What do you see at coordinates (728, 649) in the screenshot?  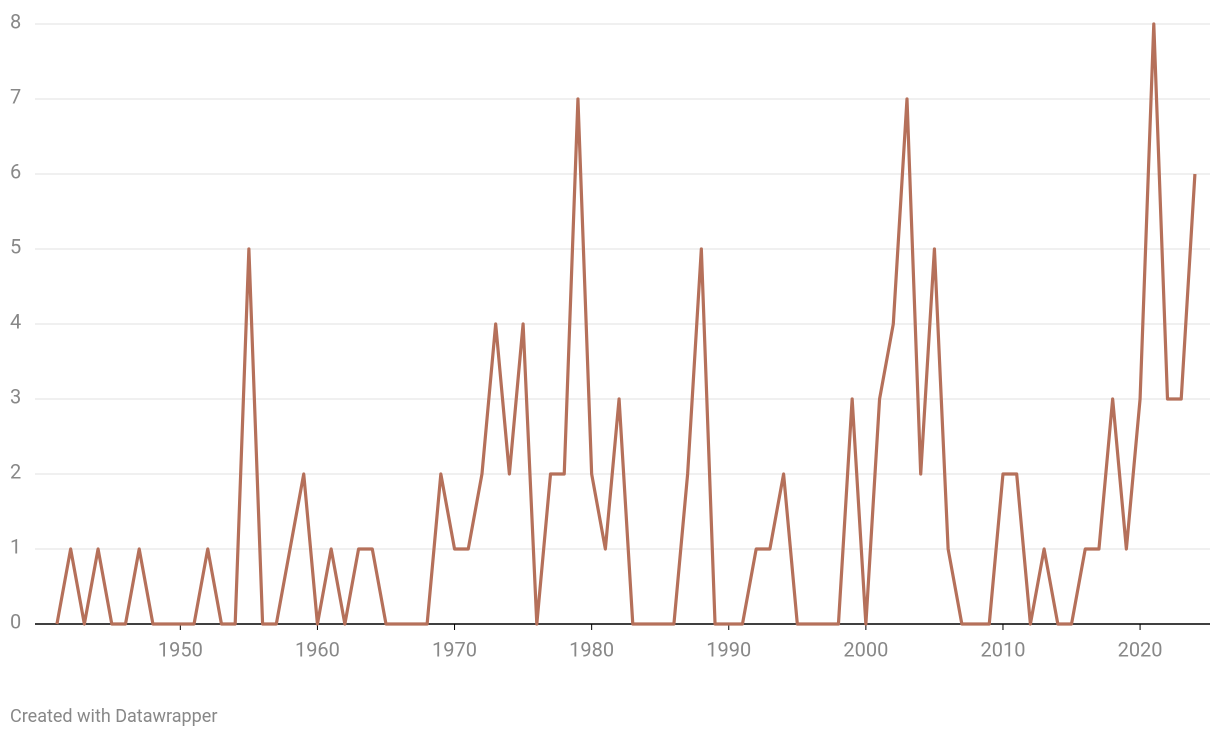 I see `x-tick-label: 1990` at bounding box center [728, 649].